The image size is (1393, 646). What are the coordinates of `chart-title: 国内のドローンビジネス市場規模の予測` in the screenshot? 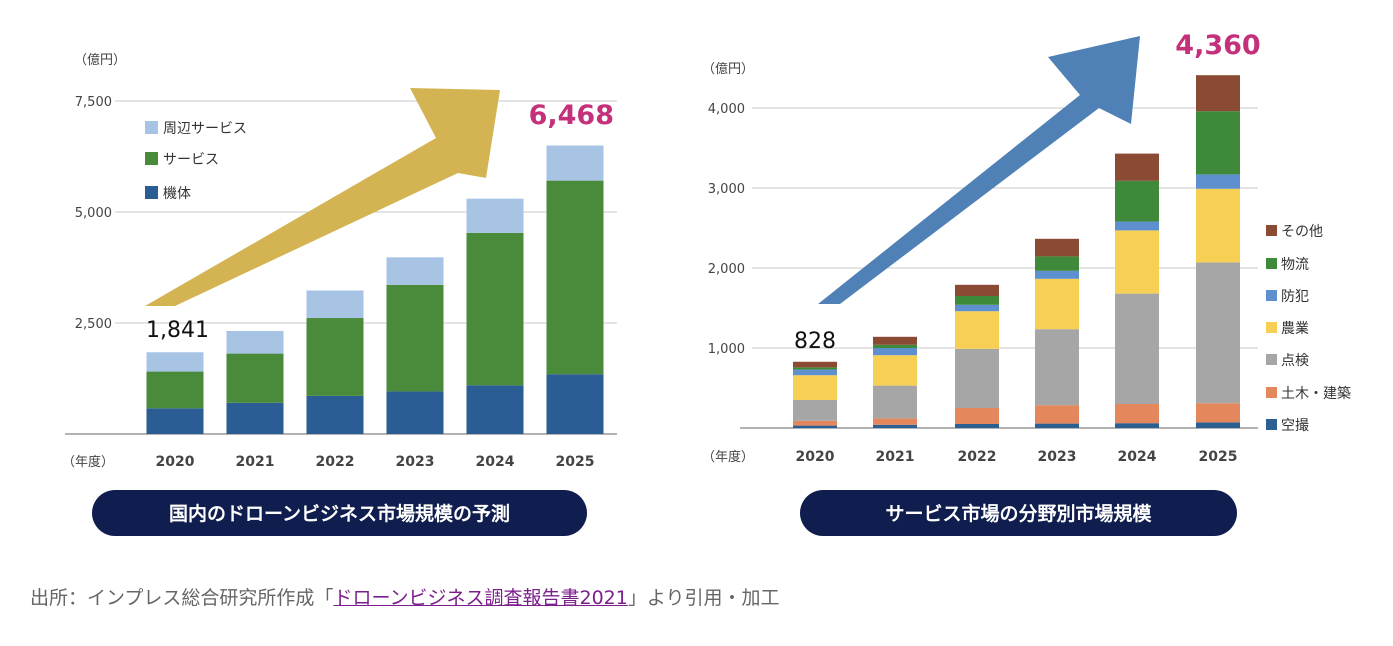 It's located at (339, 513).